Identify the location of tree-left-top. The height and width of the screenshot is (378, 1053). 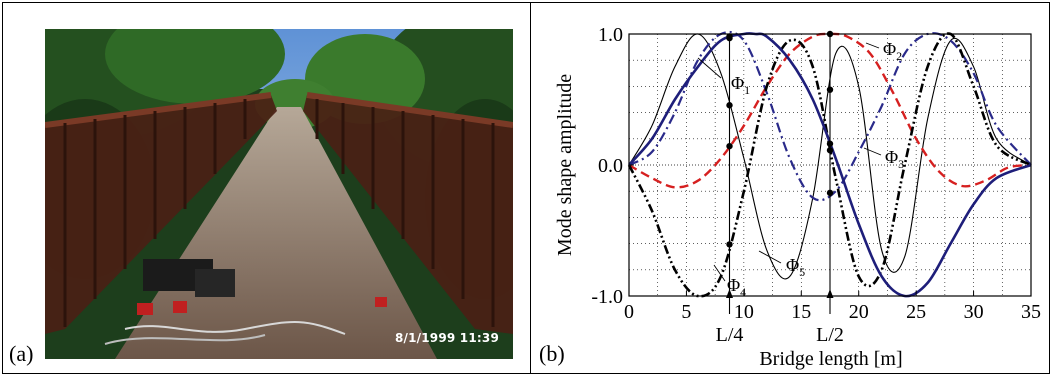
(195, 66).